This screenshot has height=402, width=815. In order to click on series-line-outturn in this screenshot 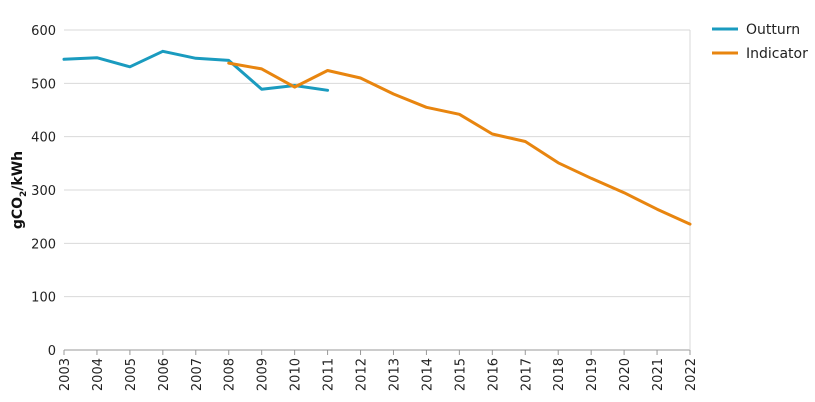, I will do `click(196, 70)`.